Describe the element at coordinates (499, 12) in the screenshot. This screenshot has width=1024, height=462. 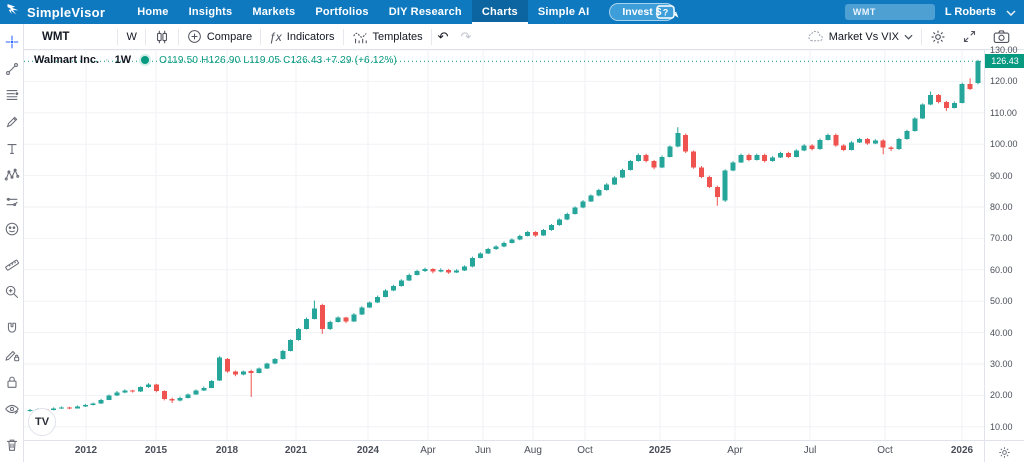
I see `nav-item-charts: Charts` at that location.